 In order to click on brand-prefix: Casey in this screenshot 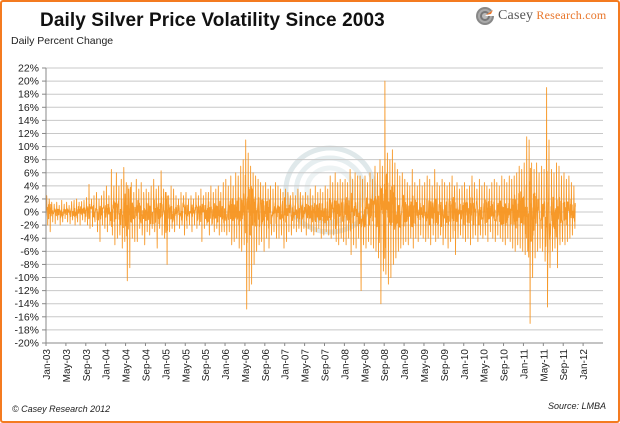, I will do `click(516, 15)`.